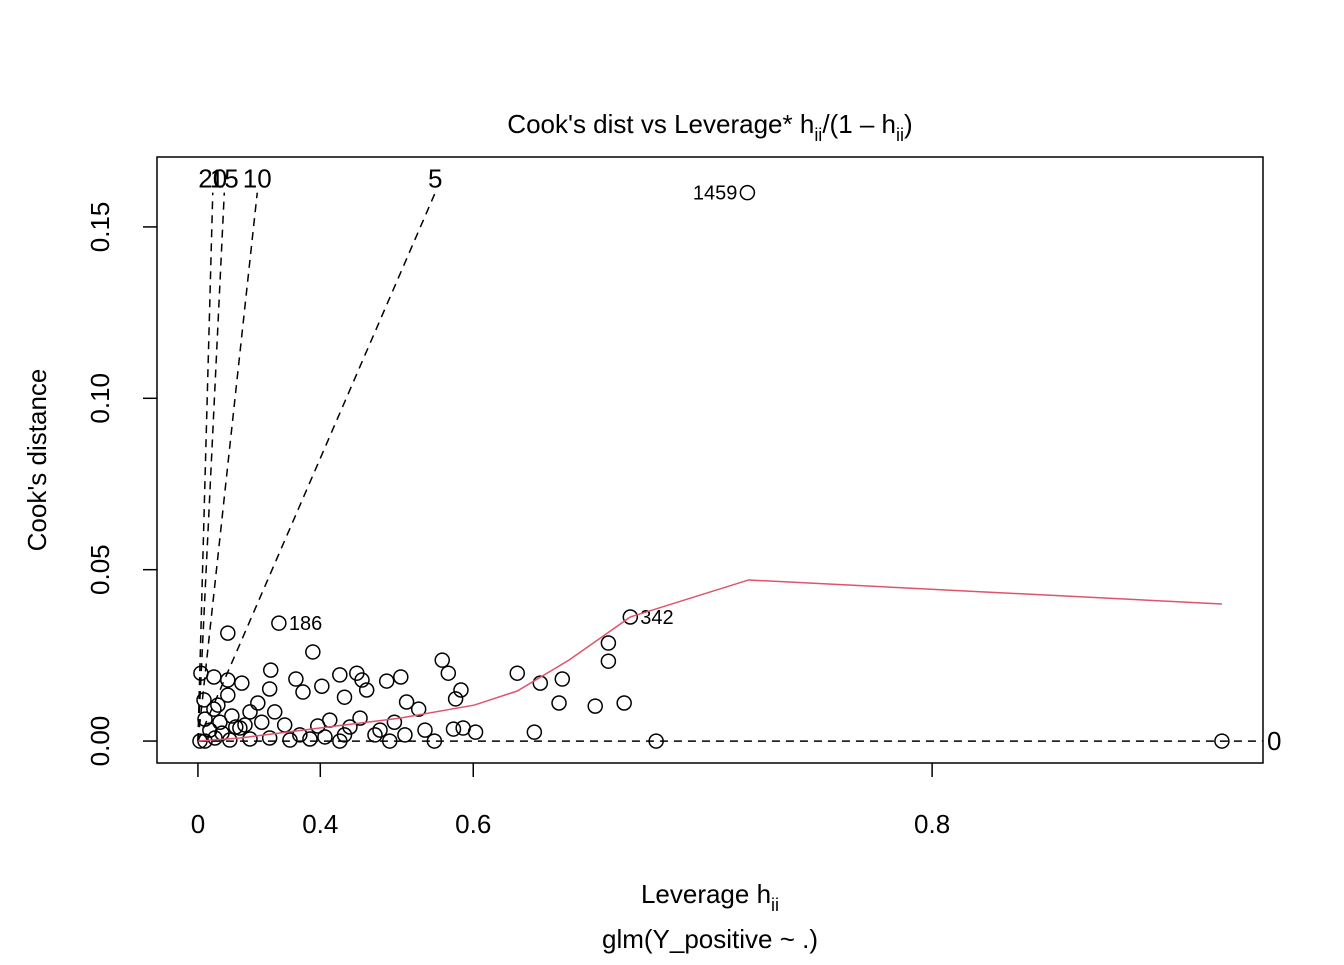 The width and height of the screenshot is (1344, 965). I want to click on y-tick-label: 0.15, so click(100, 227).